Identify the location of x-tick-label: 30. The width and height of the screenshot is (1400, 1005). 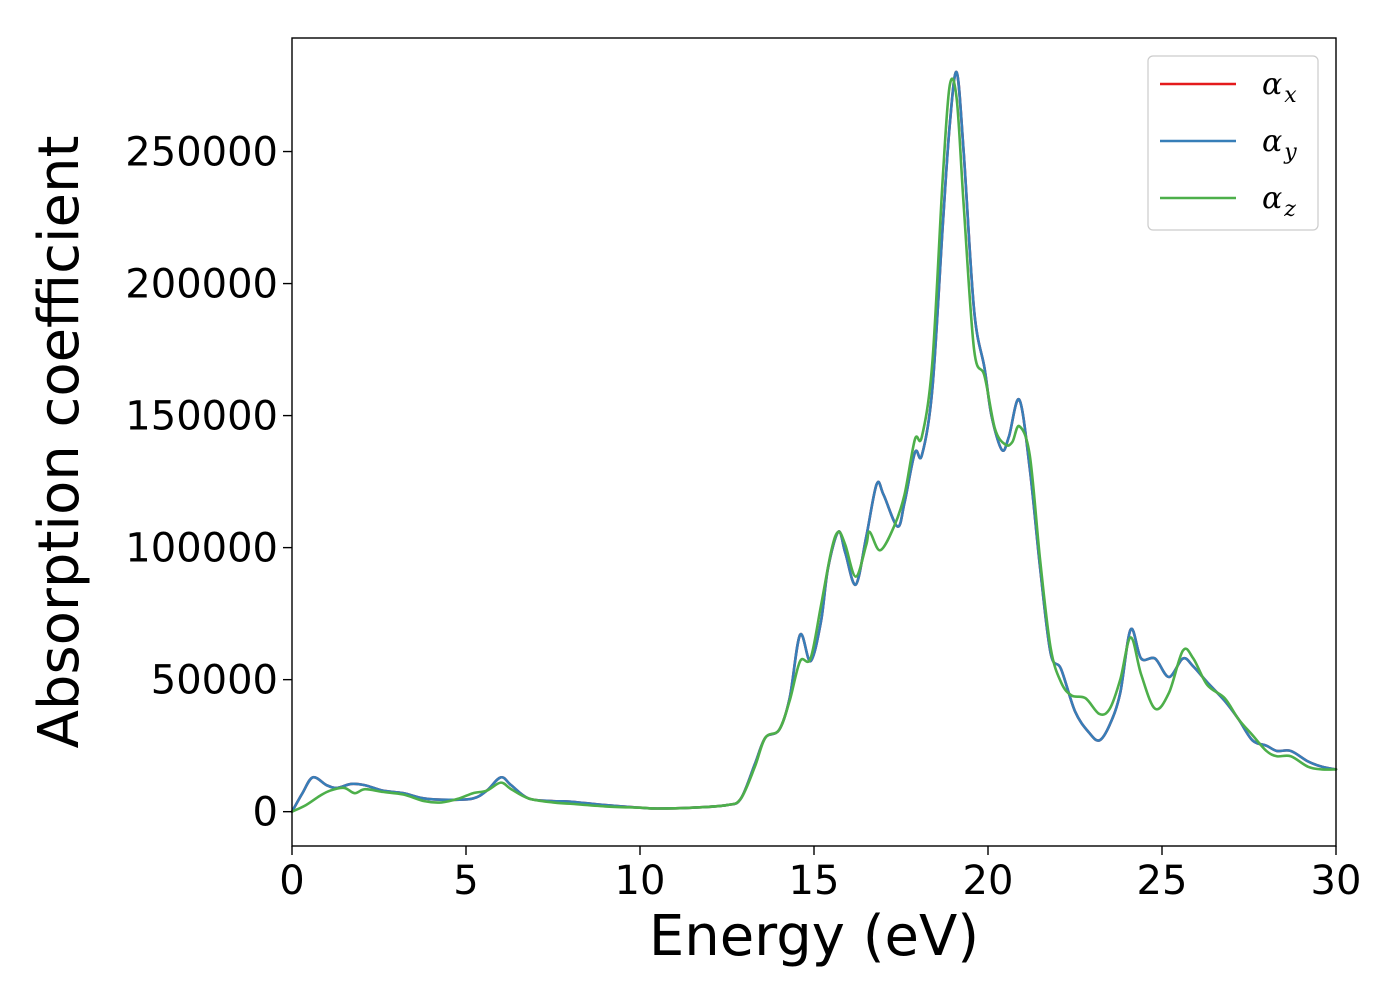
(1336, 881).